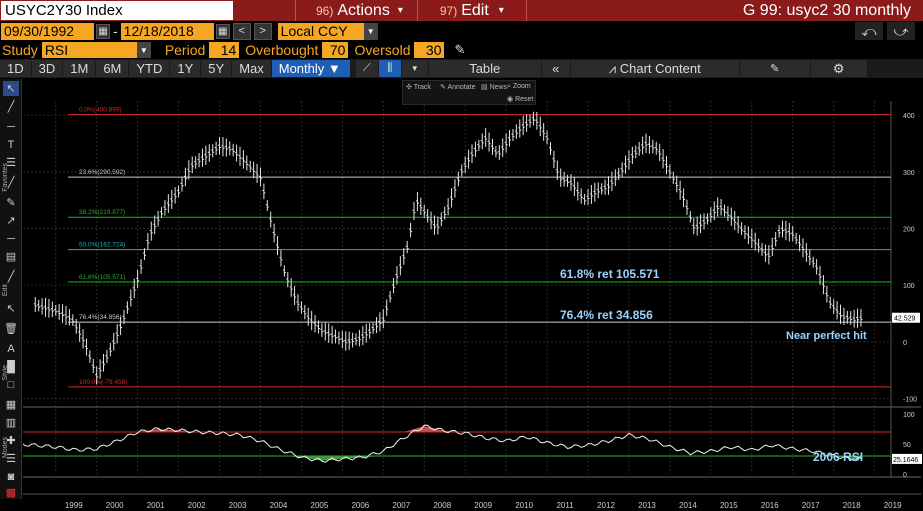  I want to click on trend-icon: ╱, so click(11, 183).